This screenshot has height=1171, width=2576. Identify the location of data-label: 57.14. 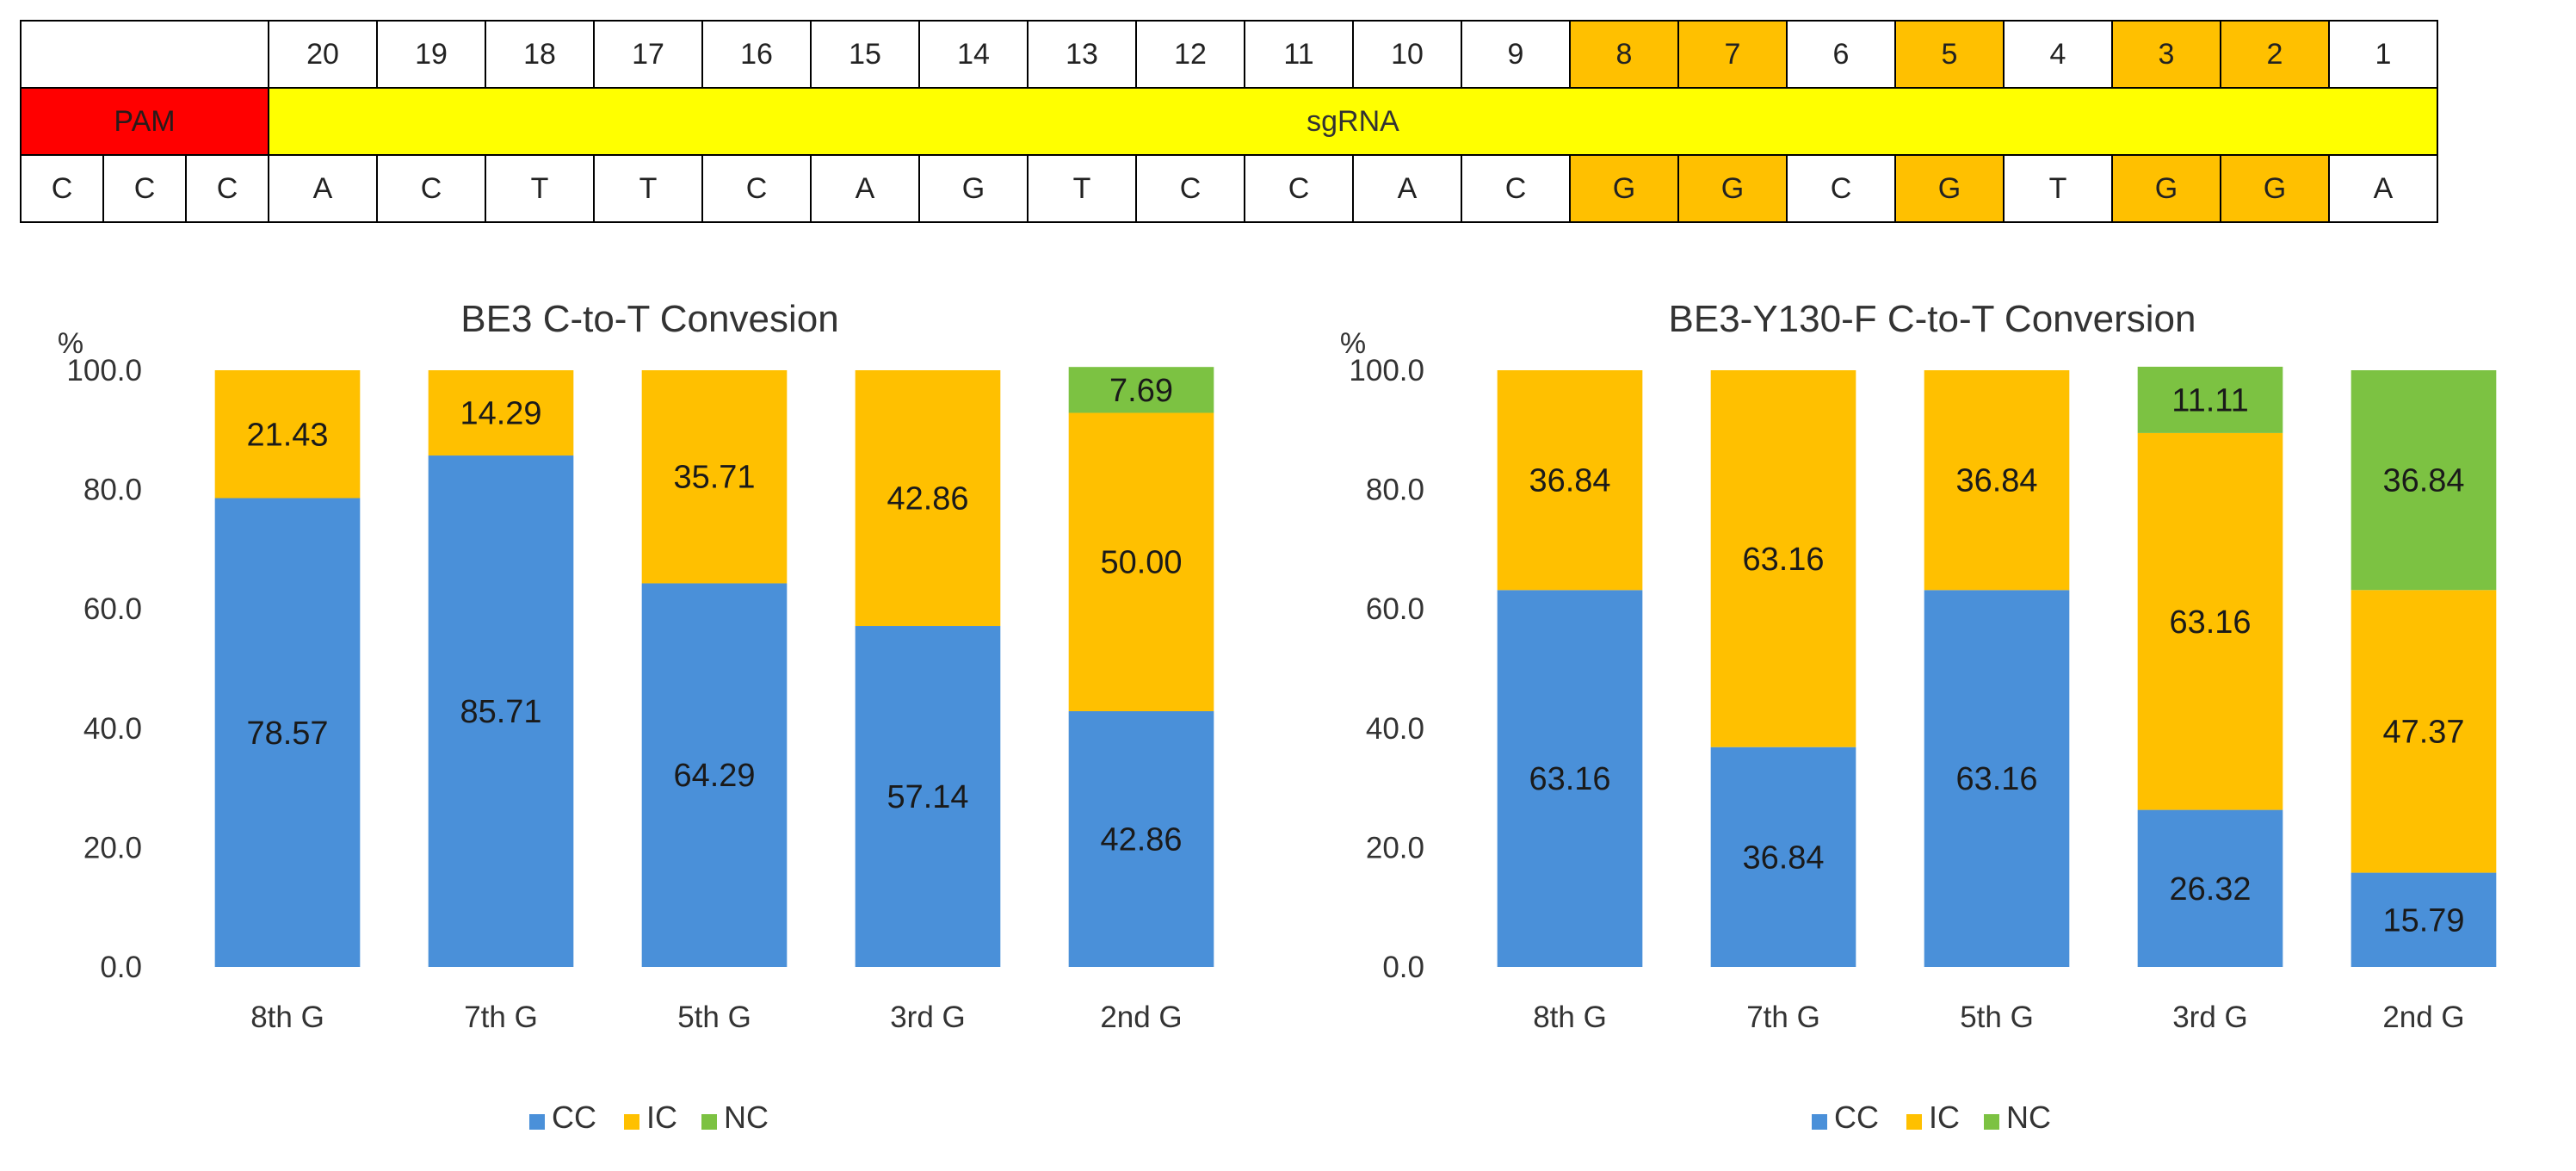
(927, 797).